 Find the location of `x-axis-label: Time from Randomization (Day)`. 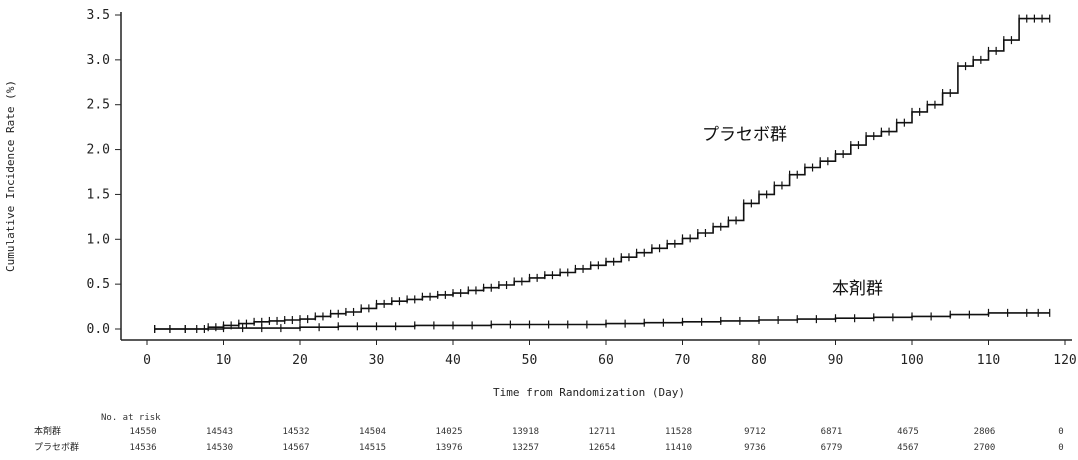

x-axis-label: Time from Randomization (Day) is located at coordinates (589, 392).